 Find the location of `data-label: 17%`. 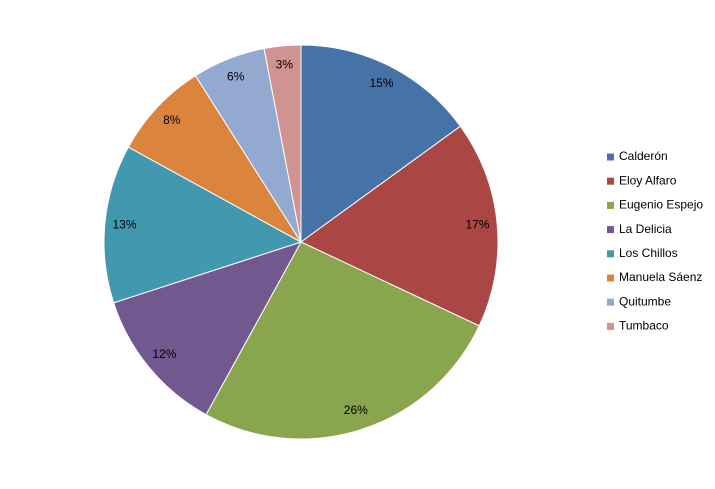

data-label: 17% is located at coordinates (477, 224).